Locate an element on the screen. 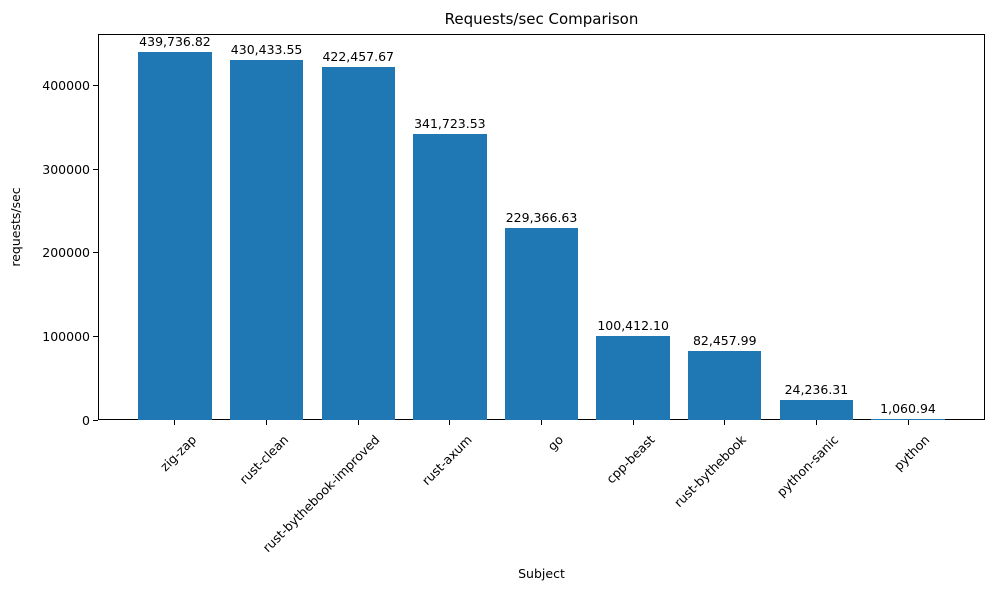 The width and height of the screenshot is (1000, 600). bar-value-label: 439,736.82 is located at coordinates (175, 42).